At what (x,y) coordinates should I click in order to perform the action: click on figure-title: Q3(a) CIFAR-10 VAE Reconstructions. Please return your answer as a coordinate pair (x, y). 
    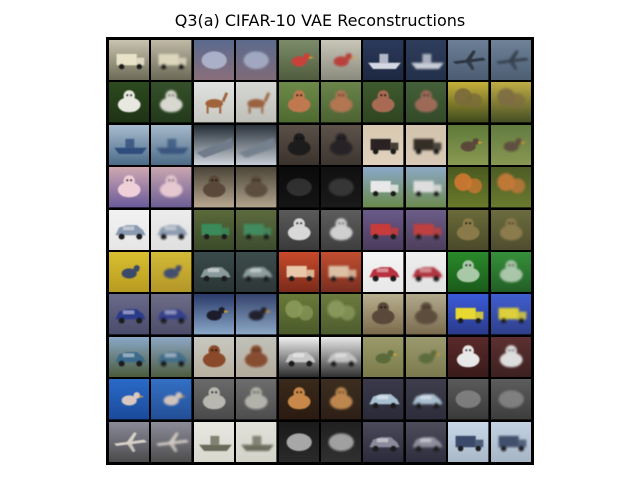
    Looking at the image, I should click on (320, 20).